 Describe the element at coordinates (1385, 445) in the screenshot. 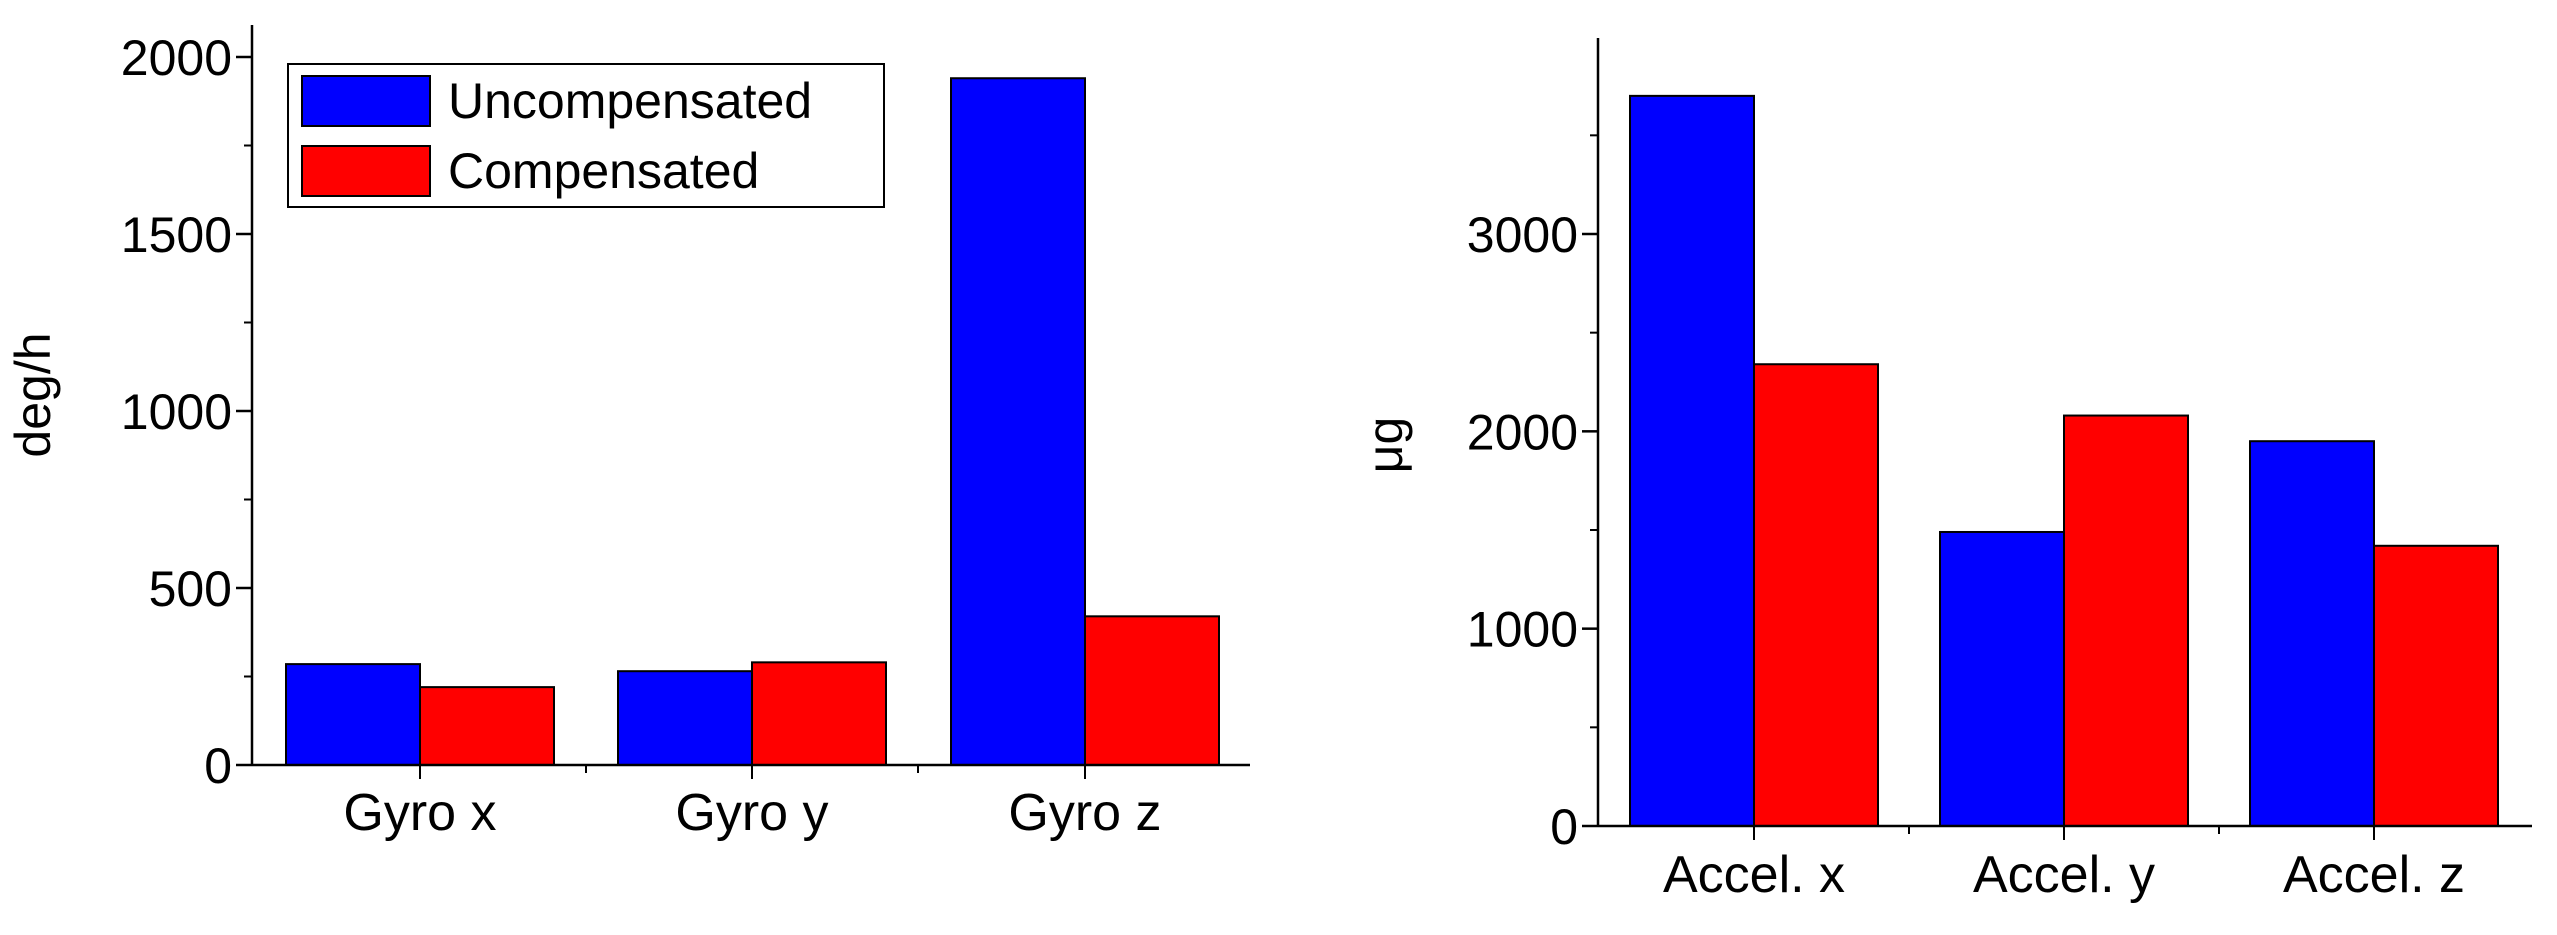

I see `y-axis-label: μg` at that location.